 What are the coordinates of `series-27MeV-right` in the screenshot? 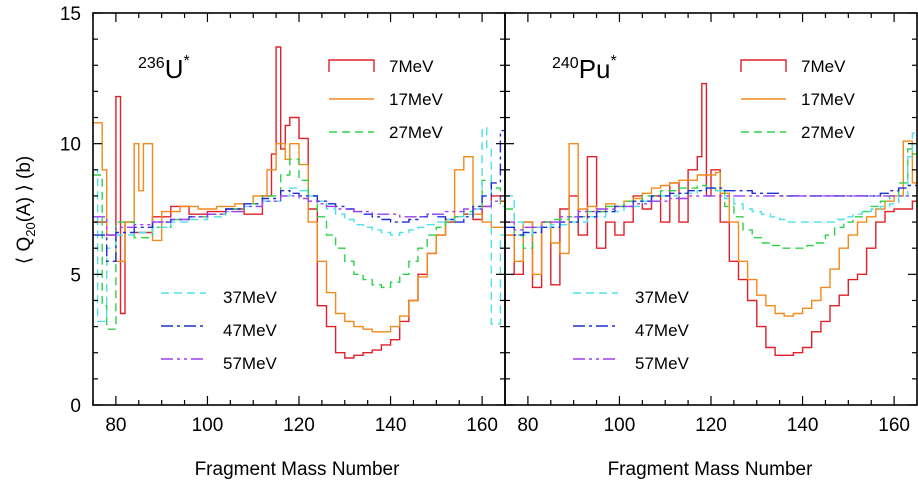 It's located at (711, 198).